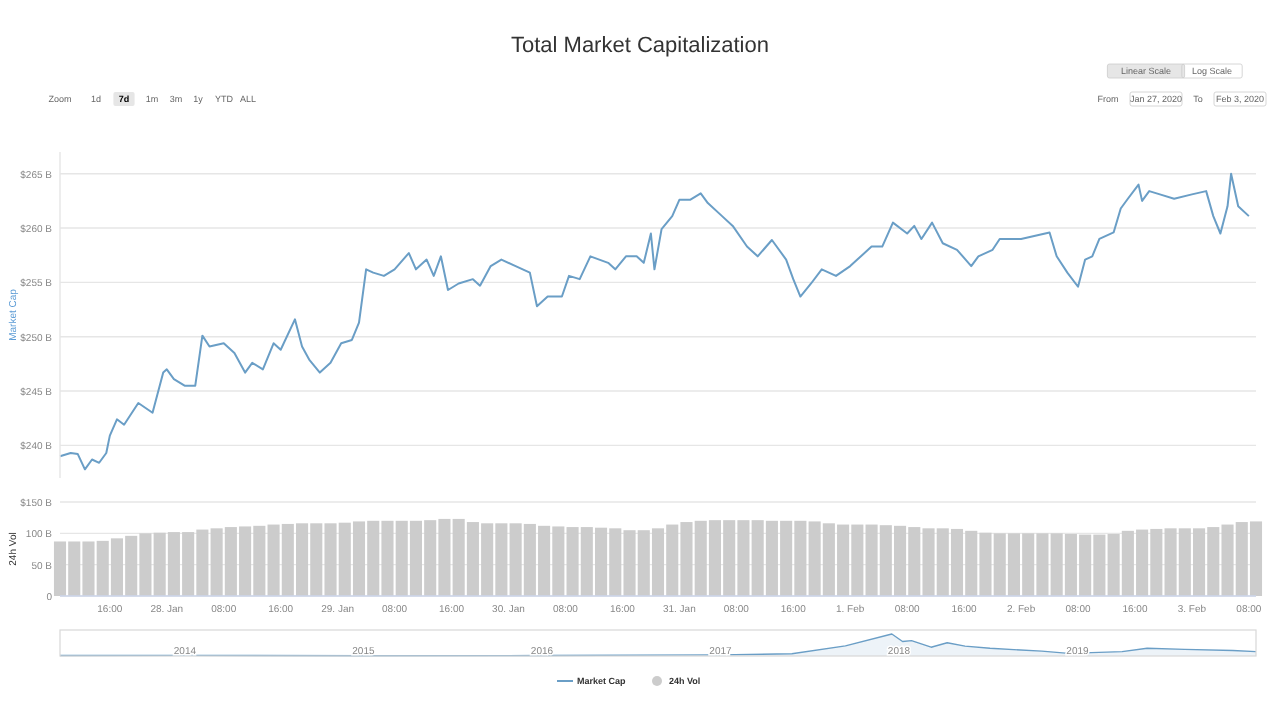 The image size is (1280, 720). I want to click on chart-title: Total Market Capitalization, so click(640, 46).